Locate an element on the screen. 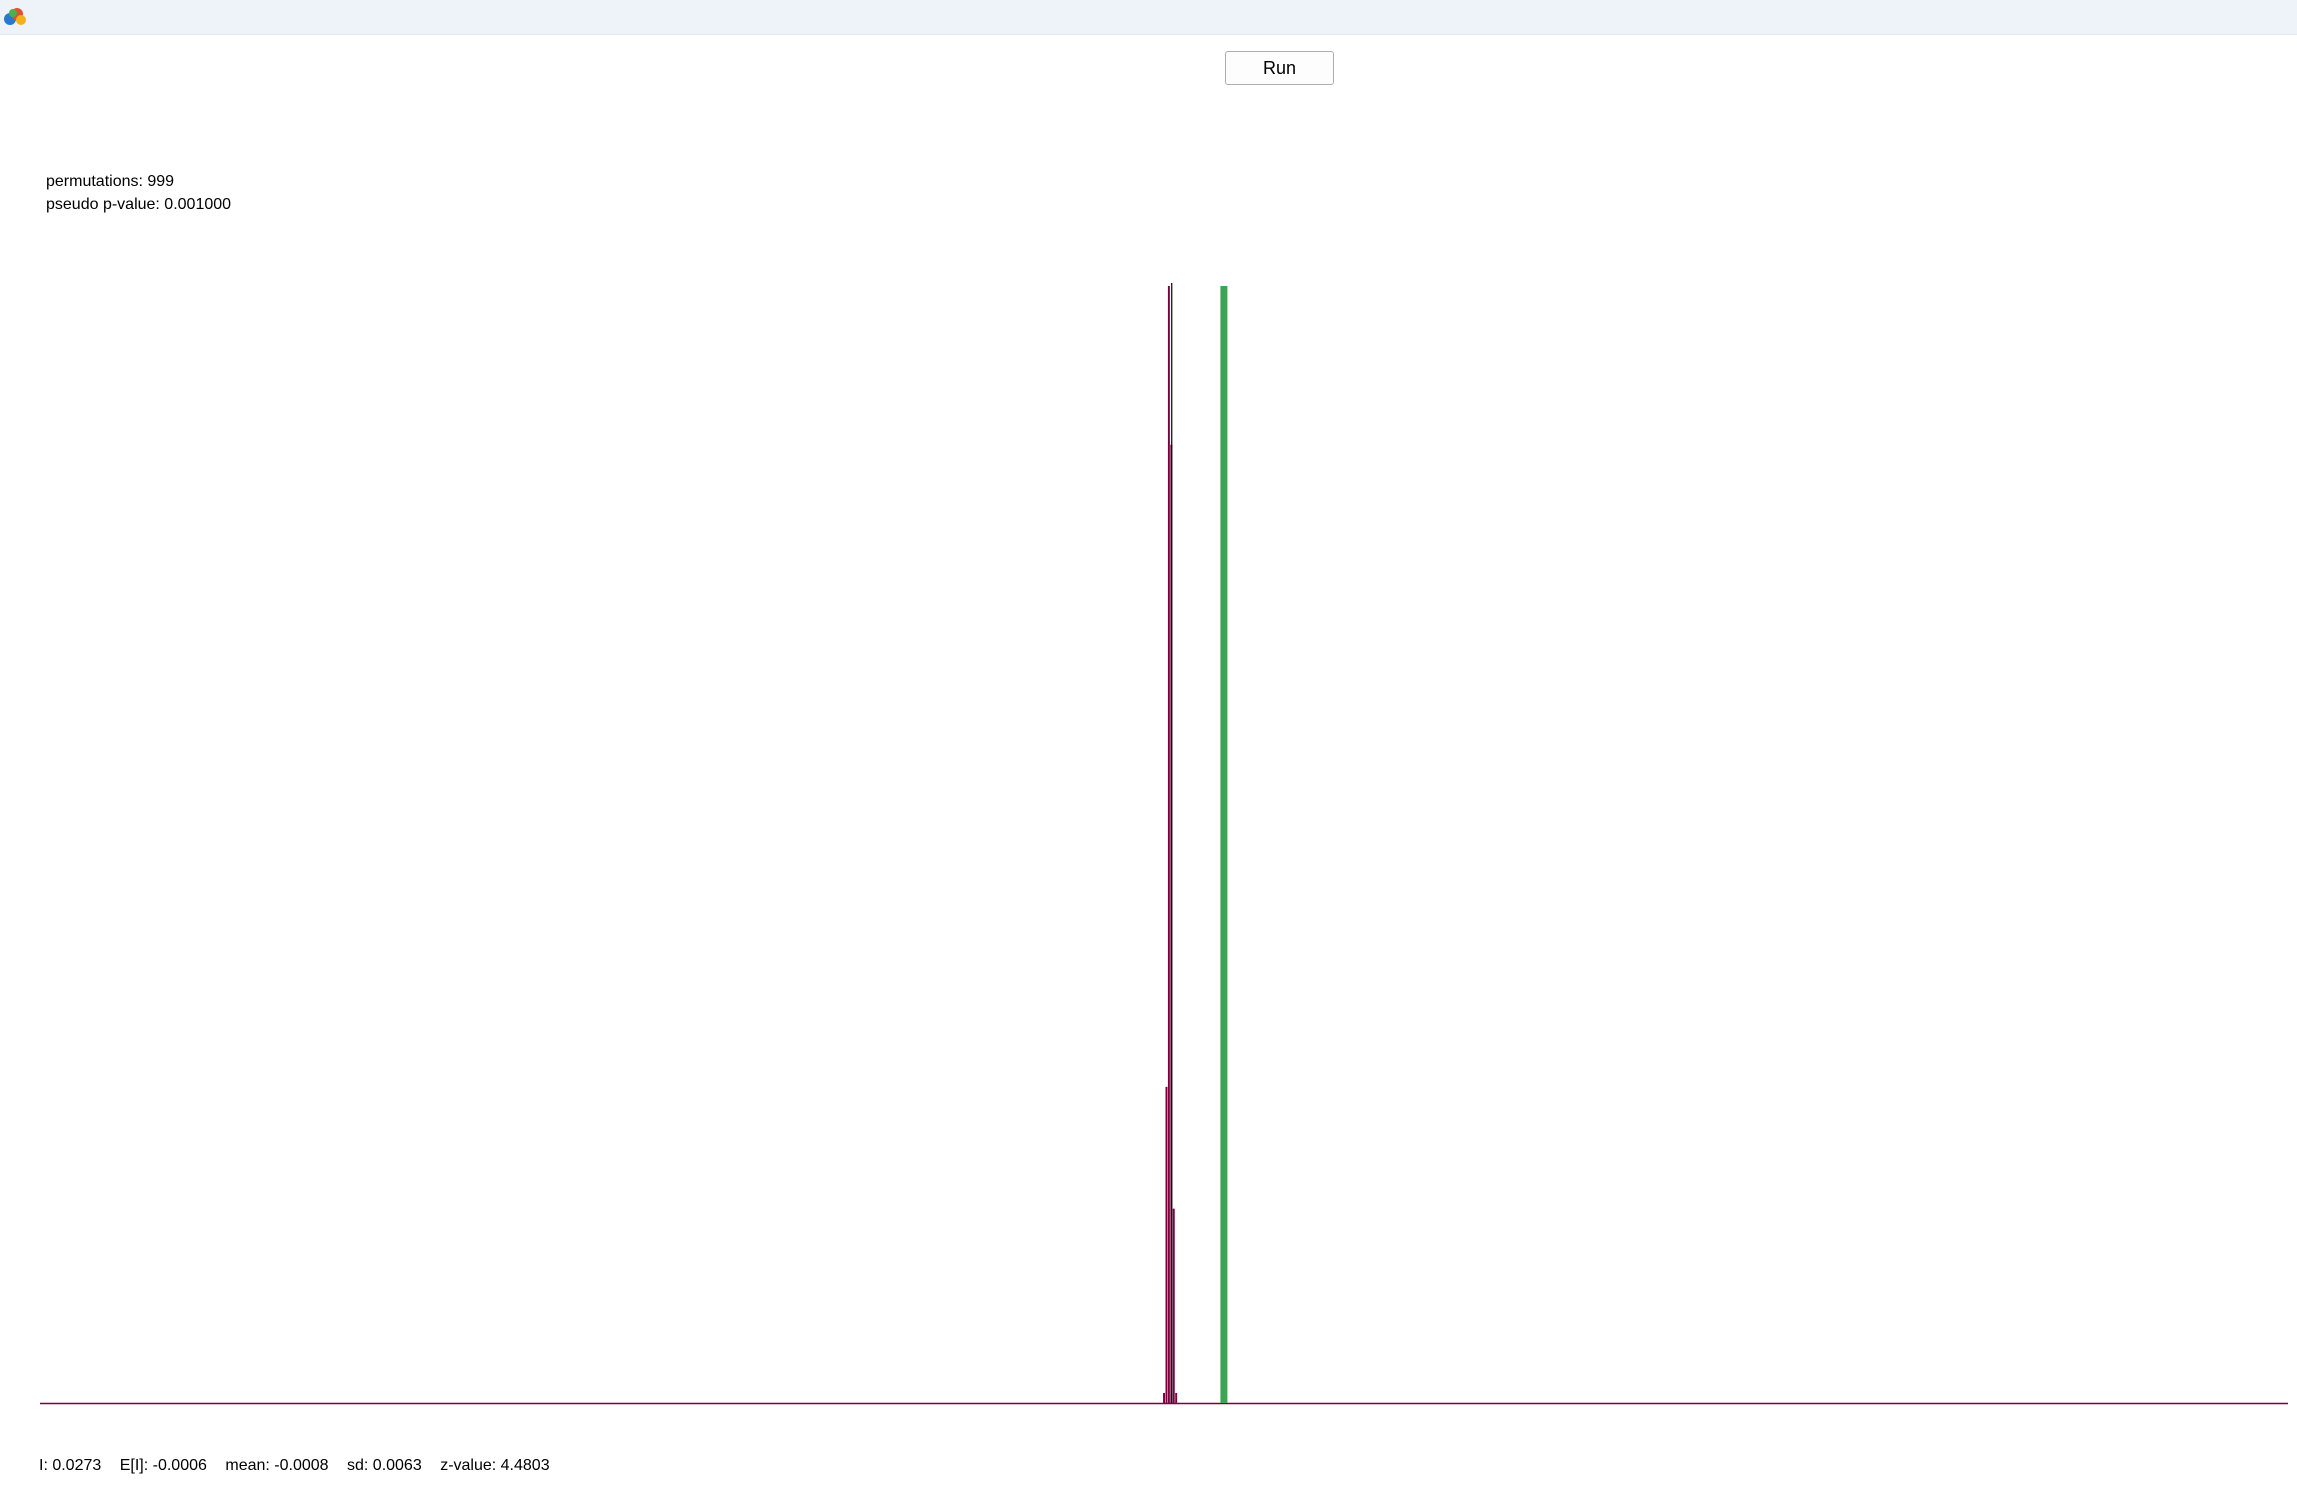  mean-value: mean: -0.0008 is located at coordinates (277, 1465).